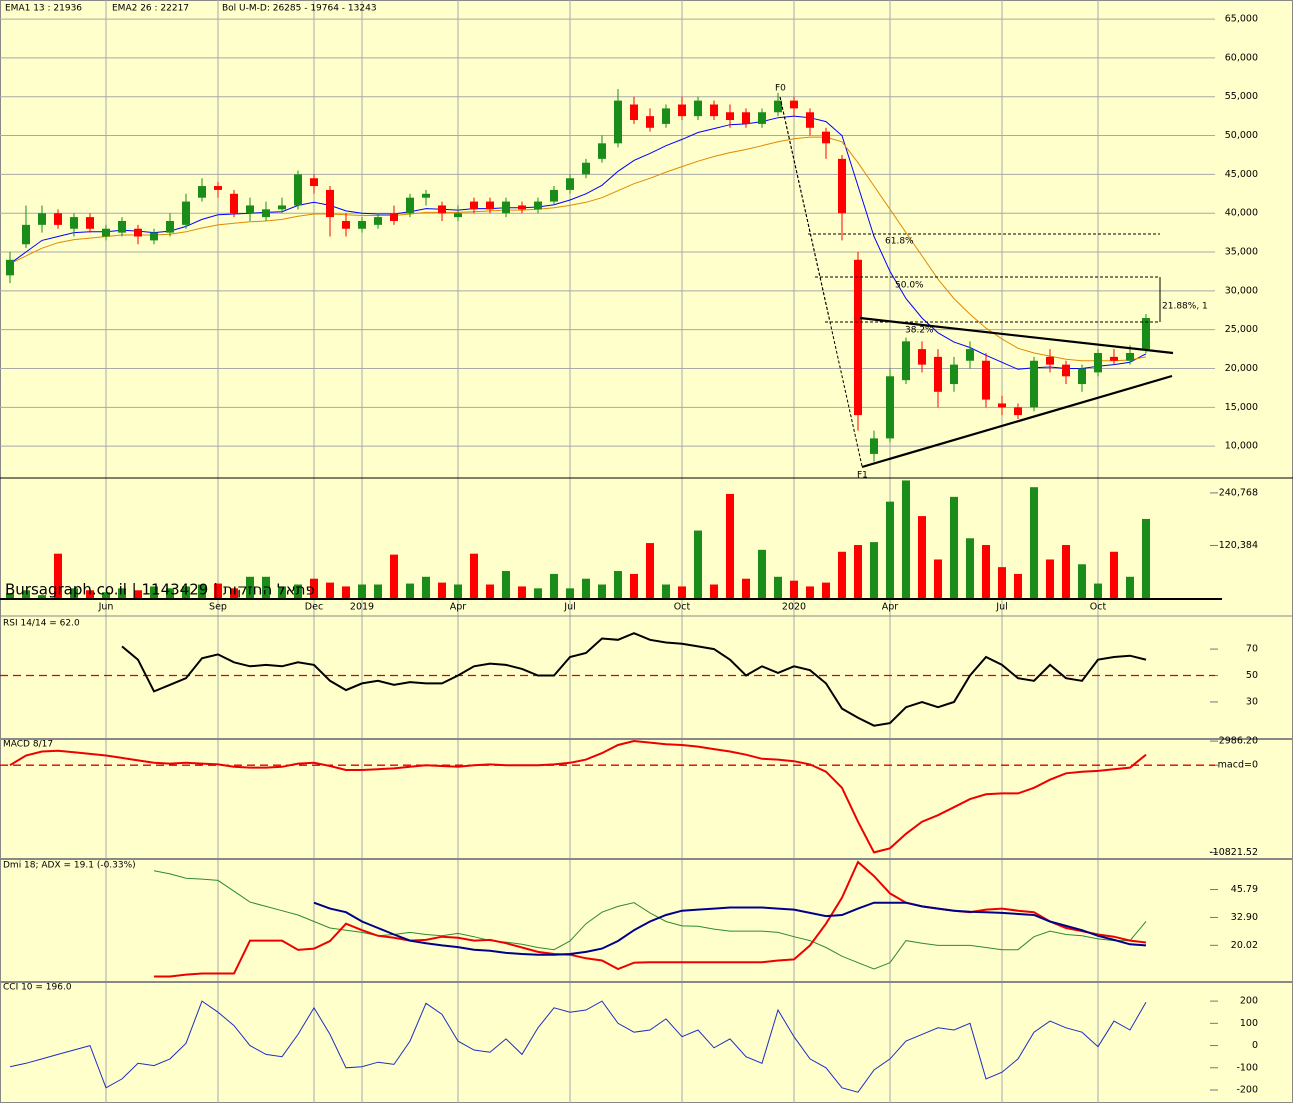 This screenshot has width=1293, height=1103. Describe the element at coordinates (1252, 675) in the screenshot. I see `y-tick-label: 50` at that location.